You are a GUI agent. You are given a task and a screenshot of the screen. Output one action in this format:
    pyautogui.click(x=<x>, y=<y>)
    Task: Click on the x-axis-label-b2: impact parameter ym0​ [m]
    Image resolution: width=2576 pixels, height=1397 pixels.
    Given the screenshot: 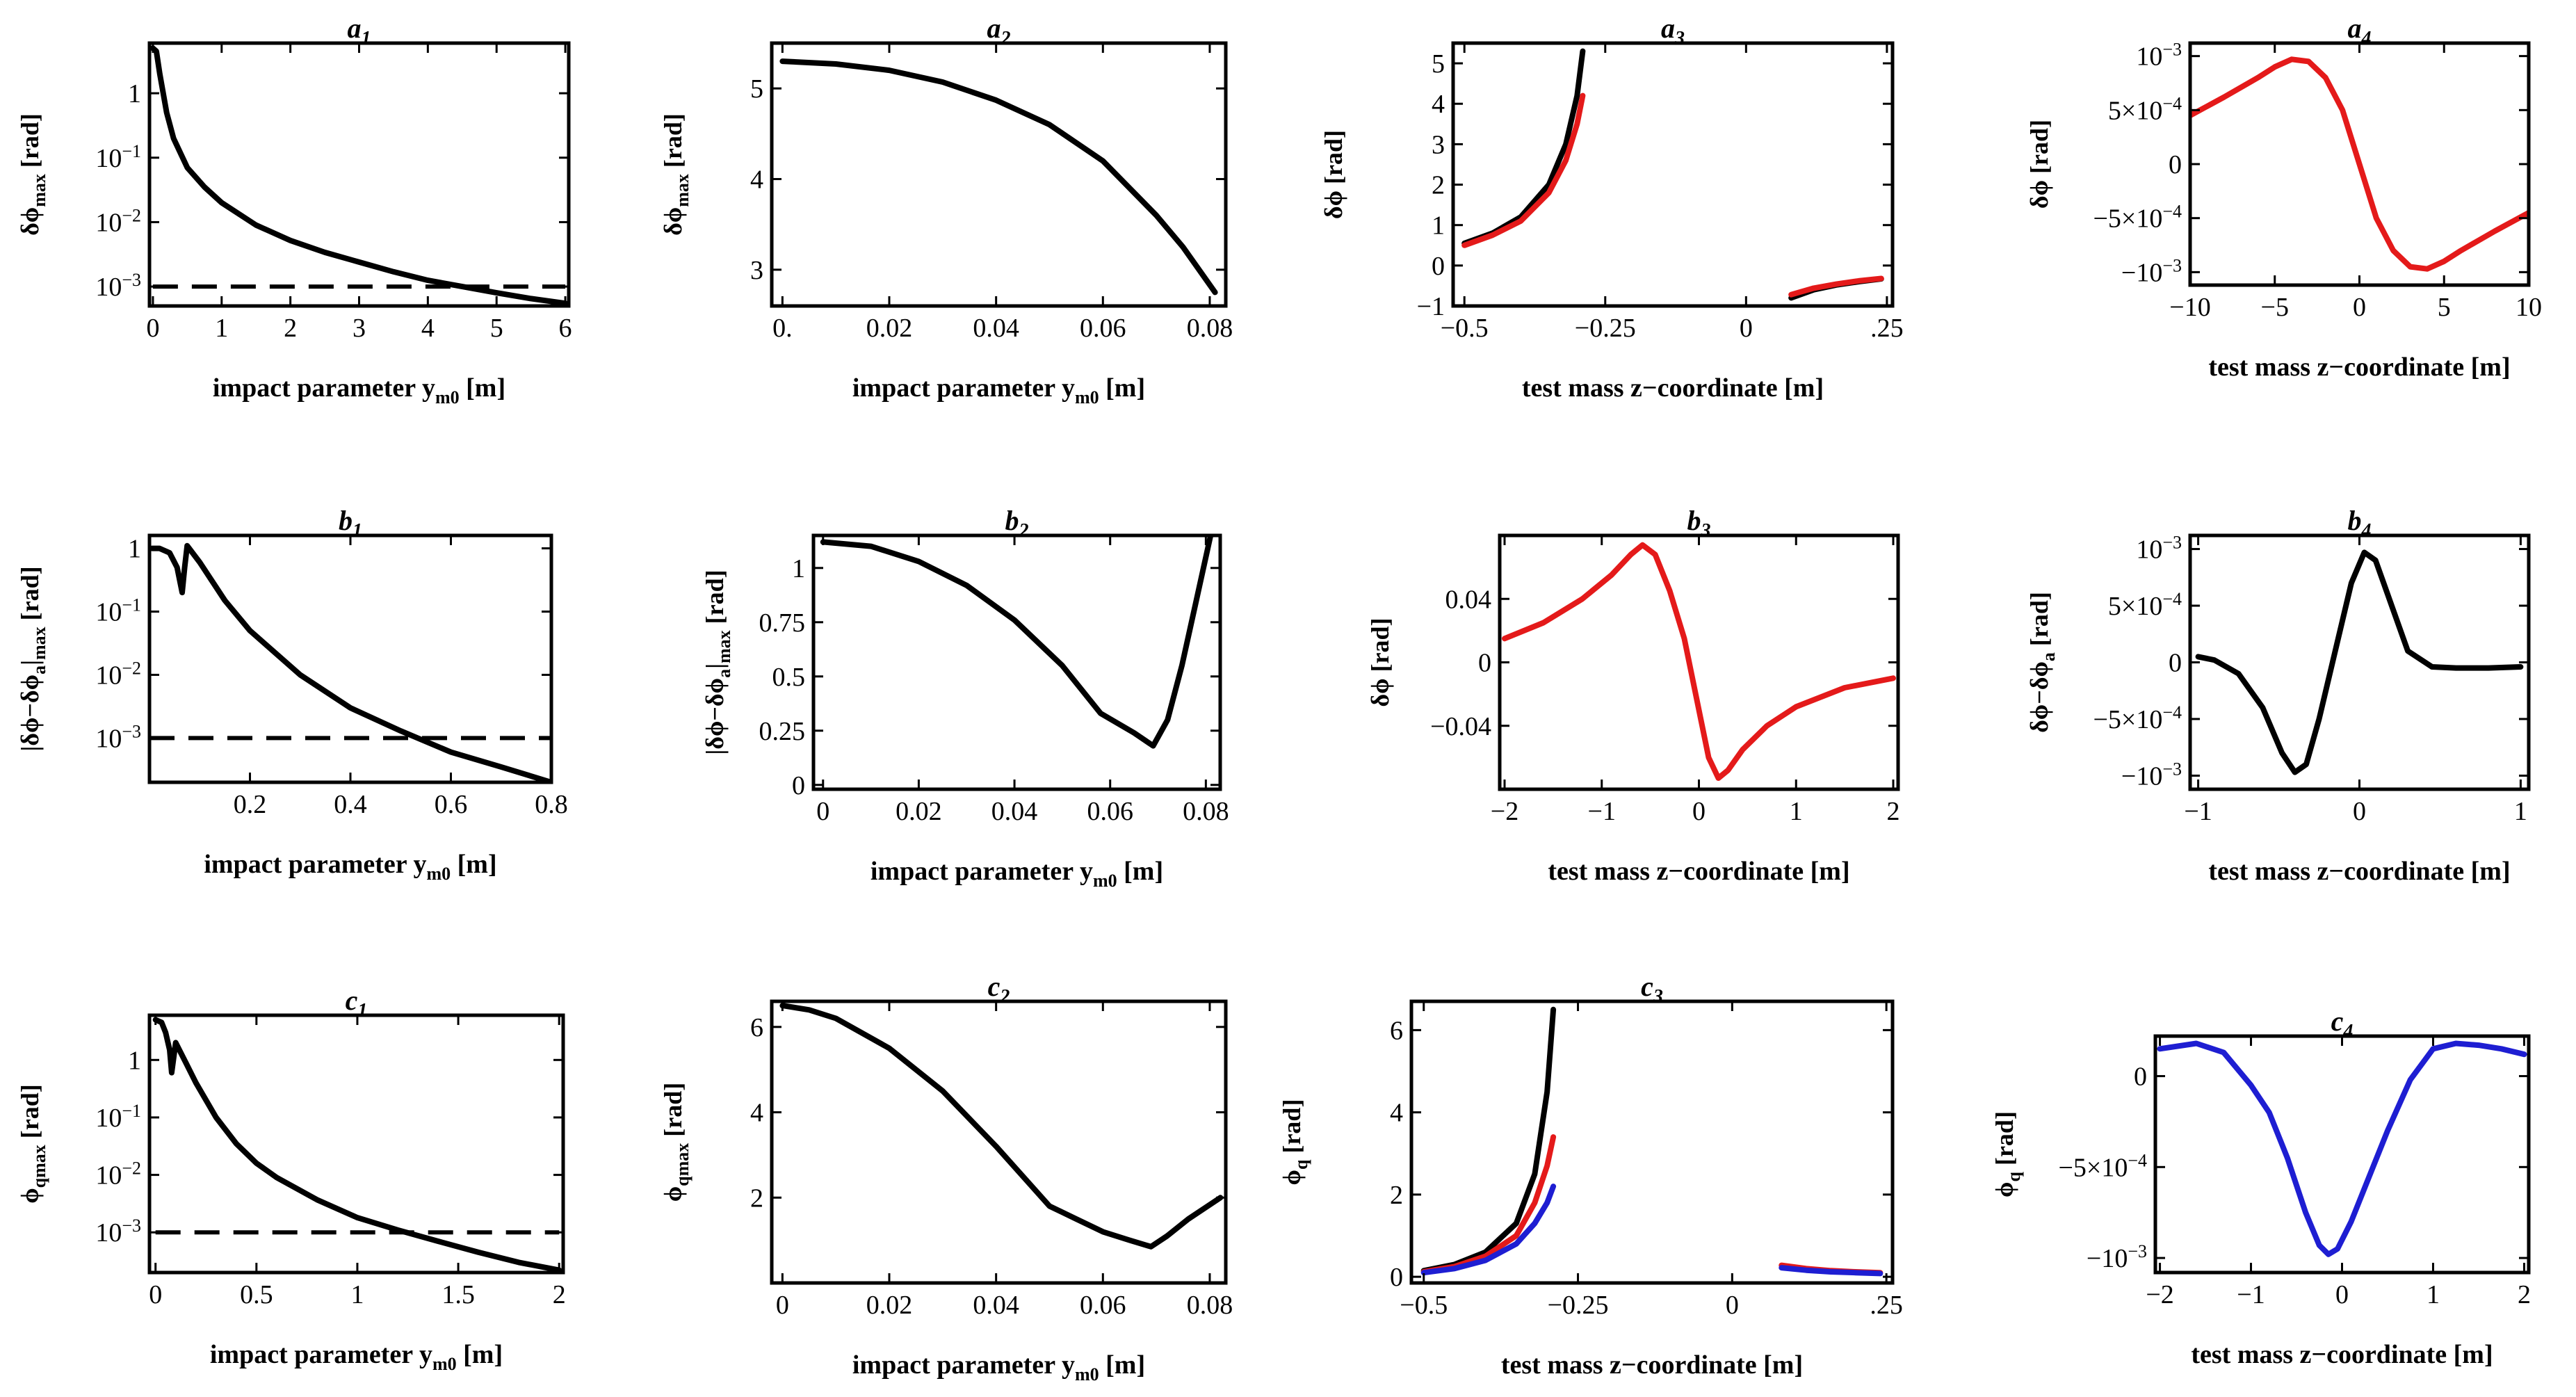 What is the action you would take?
    pyautogui.click(x=1016, y=874)
    